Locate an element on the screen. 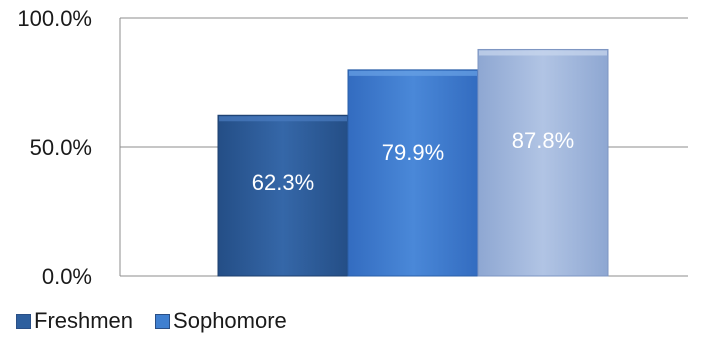 The width and height of the screenshot is (705, 342). data-label: 79.9% is located at coordinates (413, 152).